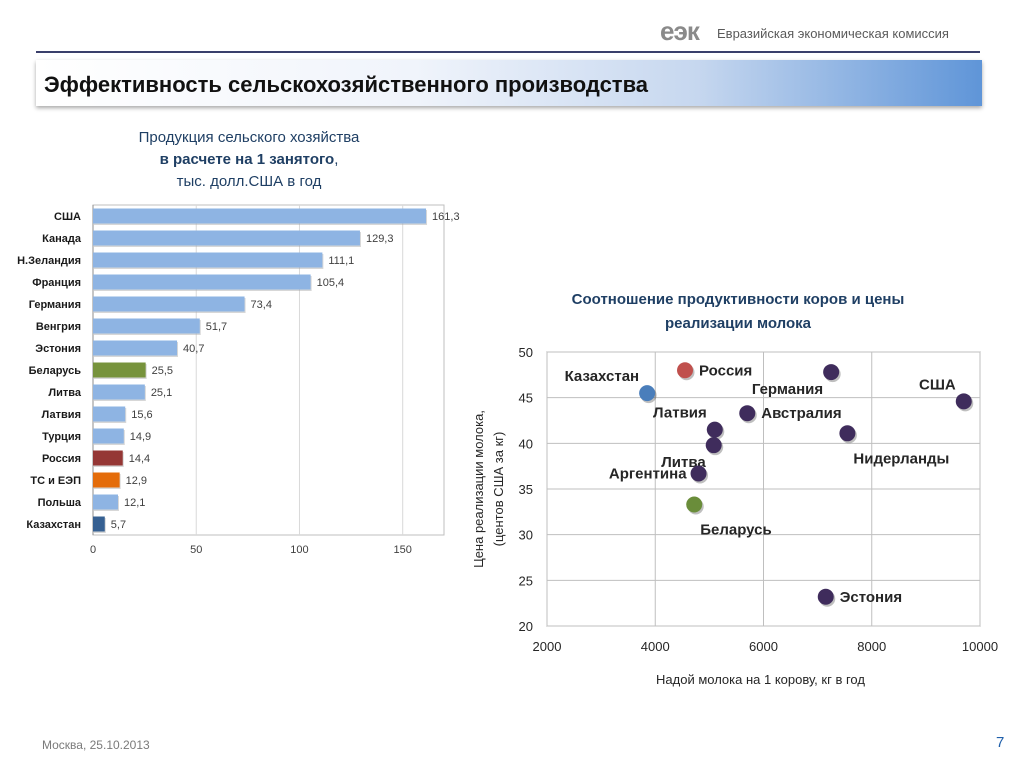 This screenshot has height=768, width=1024. Describe the element at coordinates (58, 349) in the screenshot. I see `bar-category-label: Эстония` at that location.